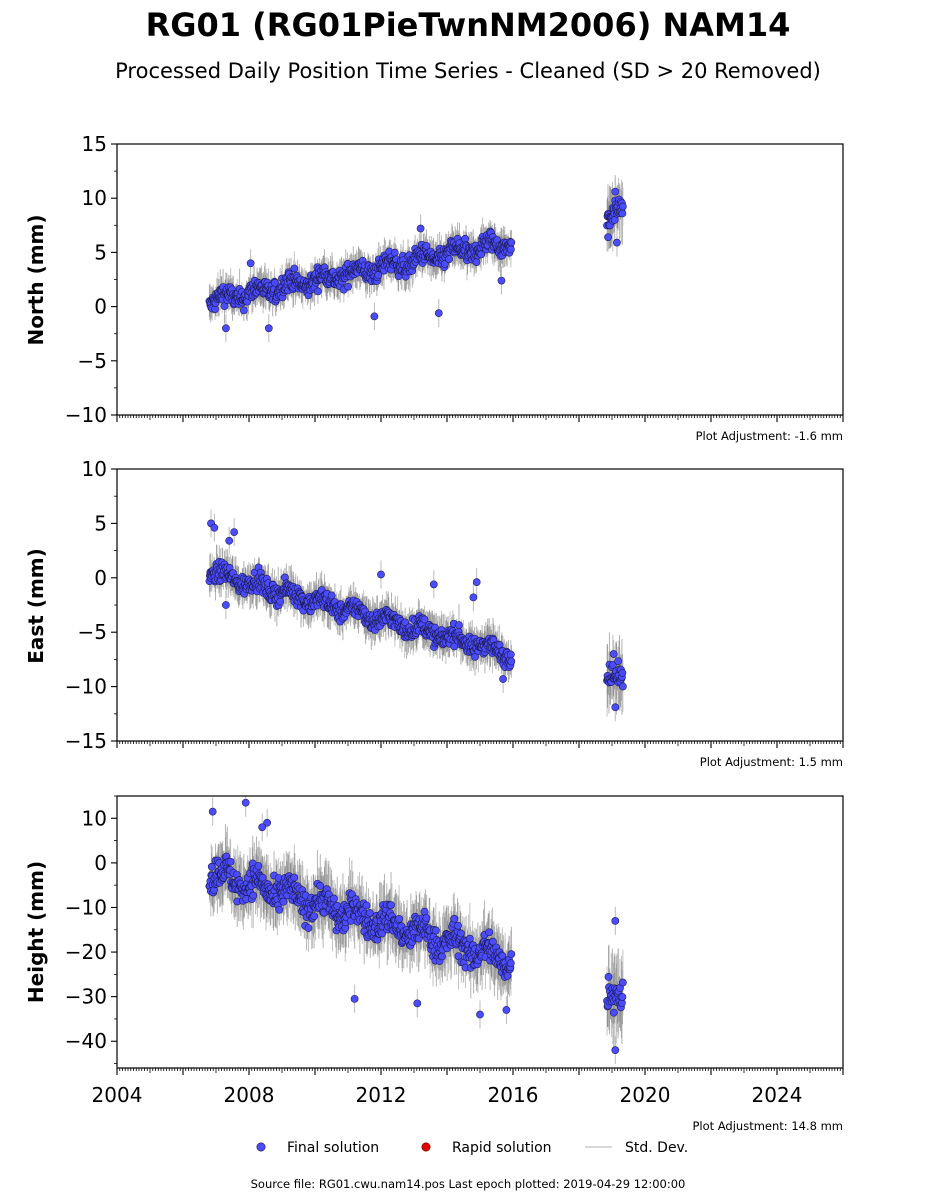 This screenshot has height=1200, width=937. Describe the element at coordinates (86, 741) in the screenshot. I see `east-y-tick-label: −15` at that location.